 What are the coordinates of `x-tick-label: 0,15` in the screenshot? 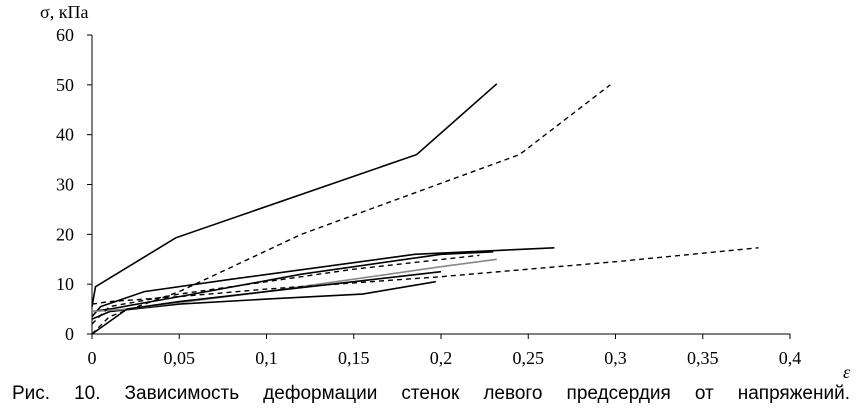 It's located at (354, 358).